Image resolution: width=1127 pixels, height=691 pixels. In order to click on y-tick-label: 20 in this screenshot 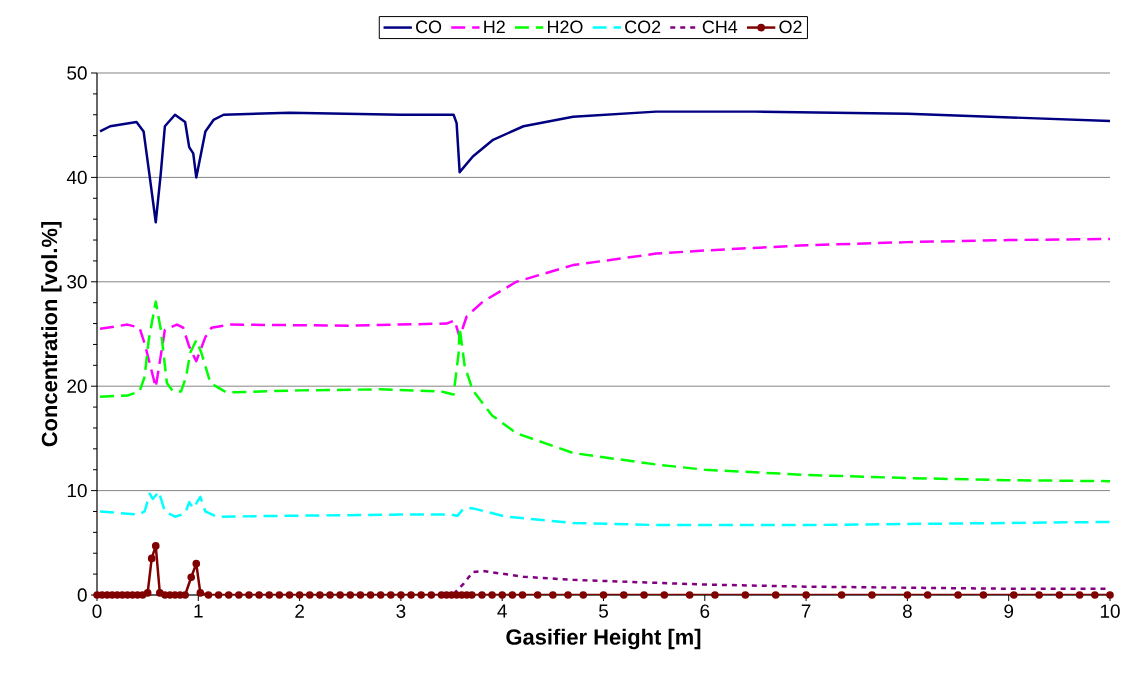, I will do `click(77, 386)`.